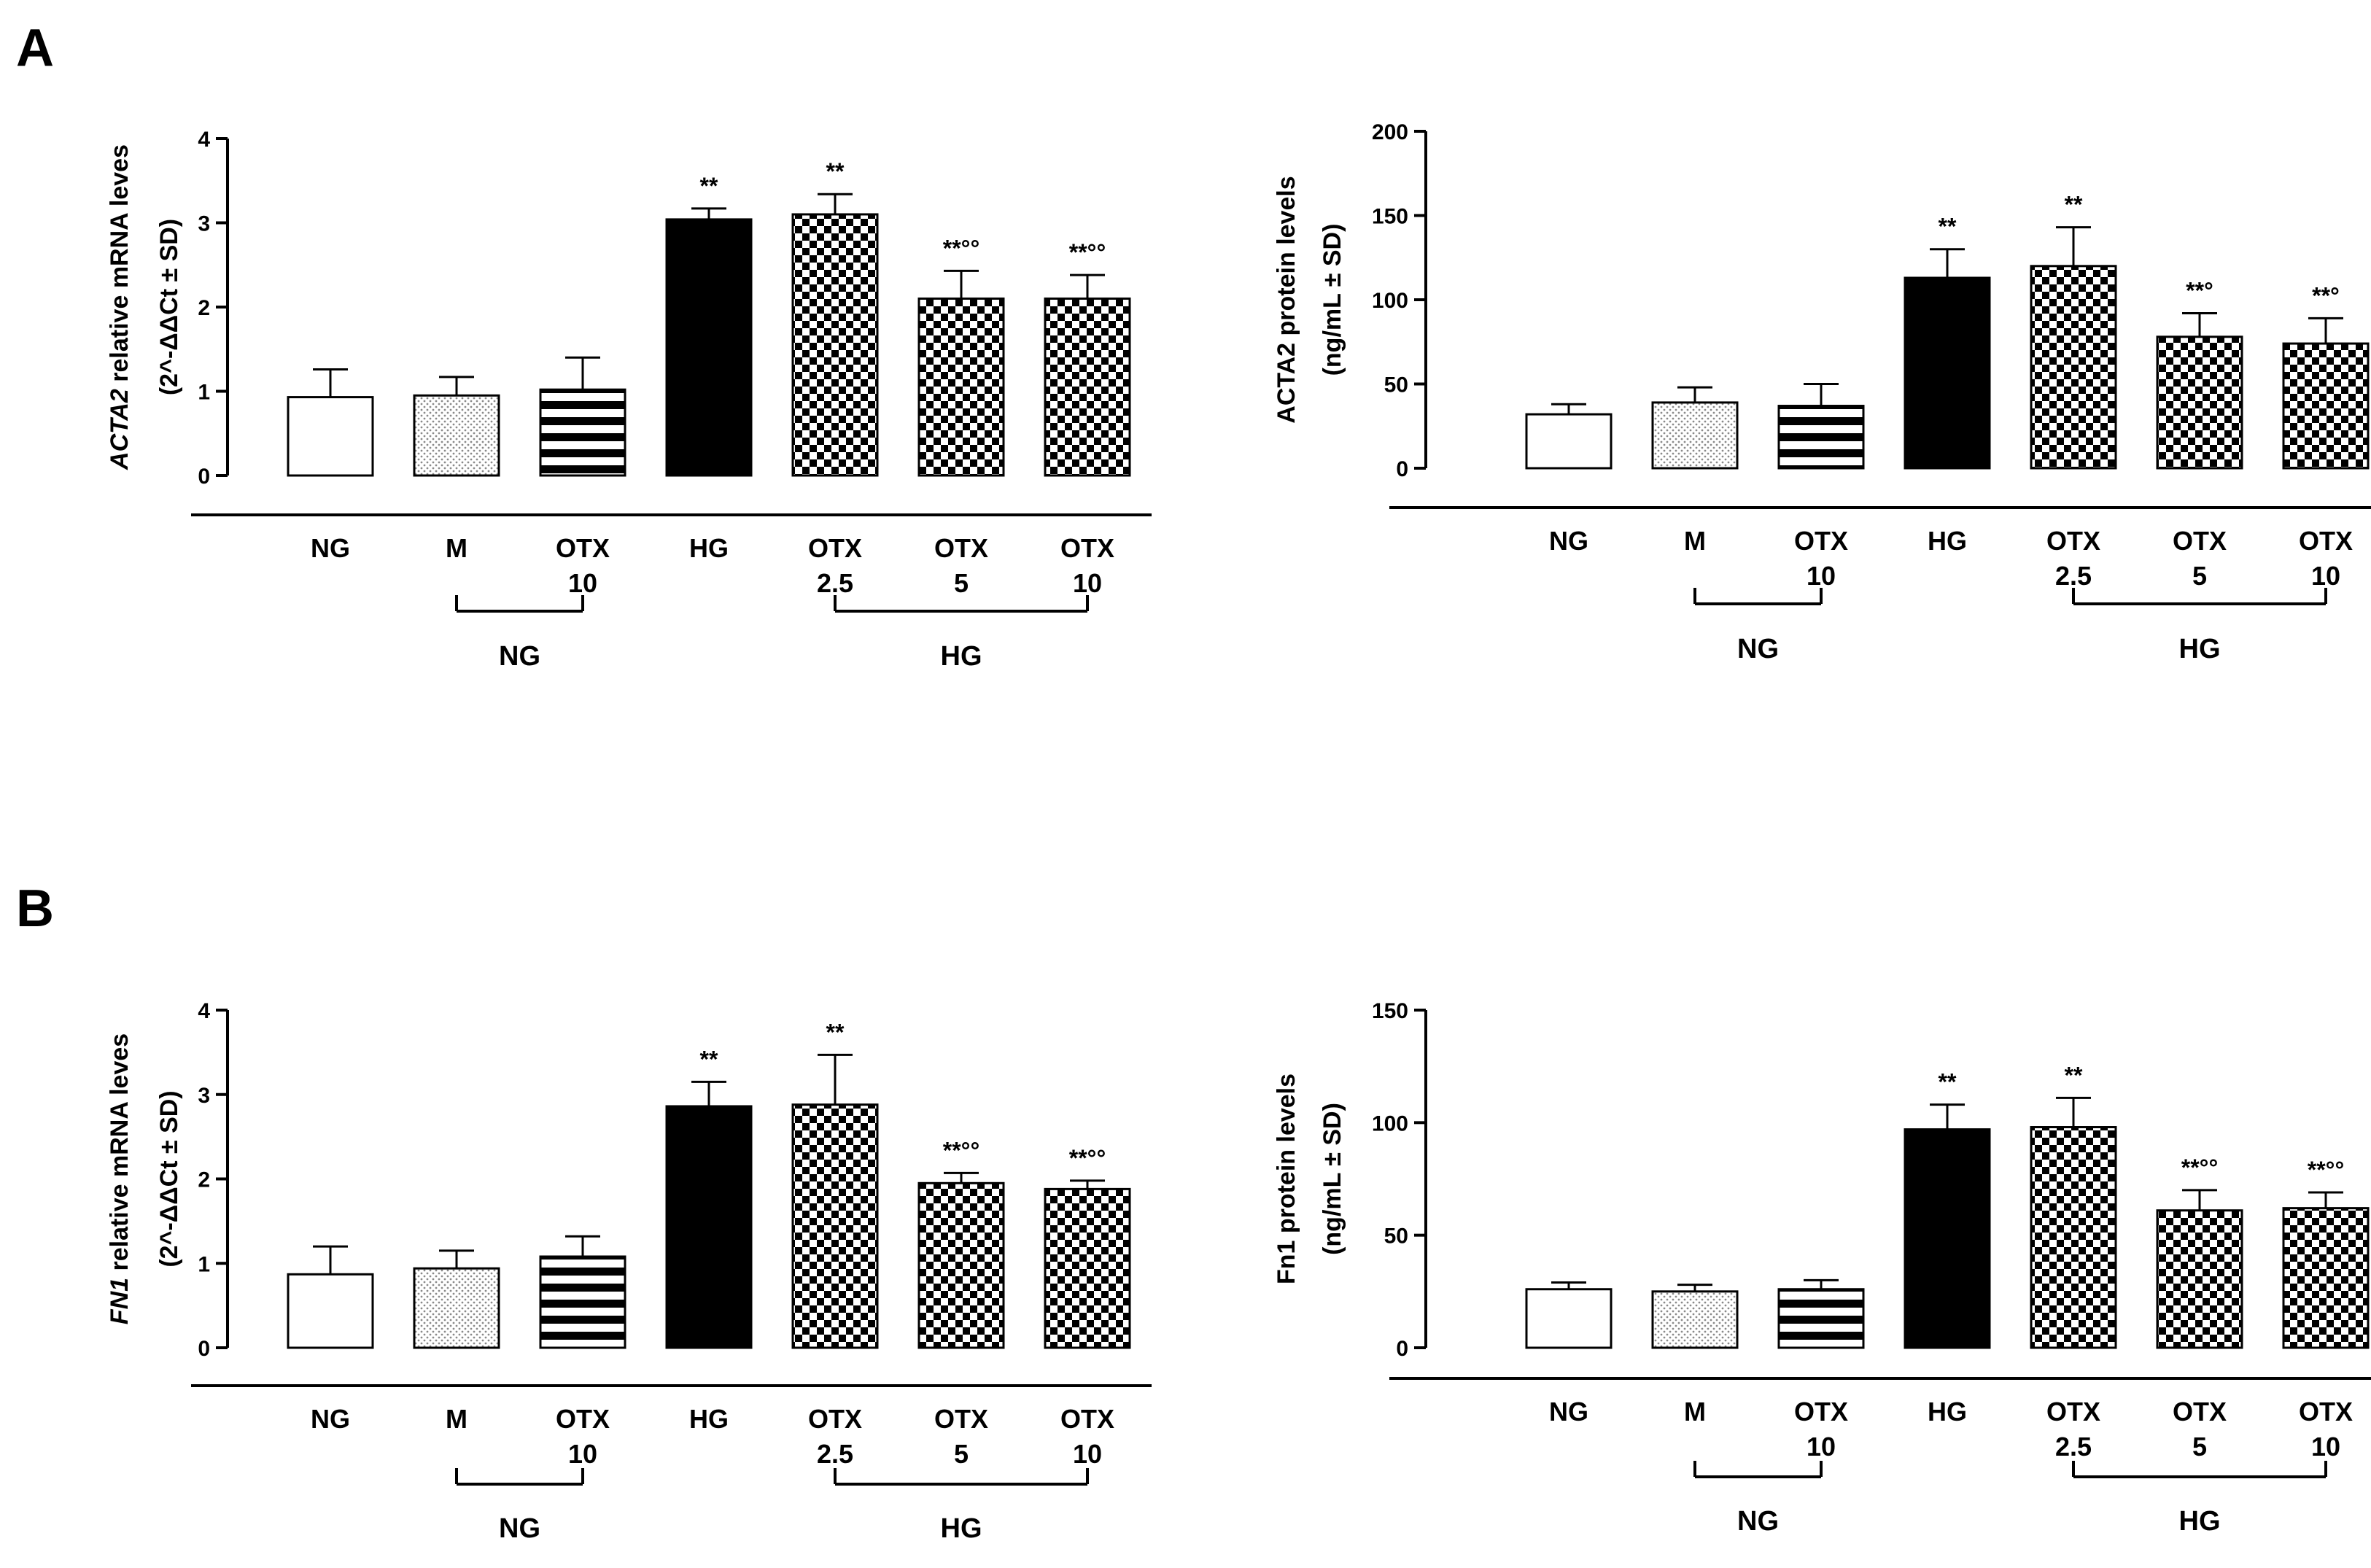  Describe the element at coordinates (35, 909) in the screenshot. I see `panel-label-b: B` at that location.